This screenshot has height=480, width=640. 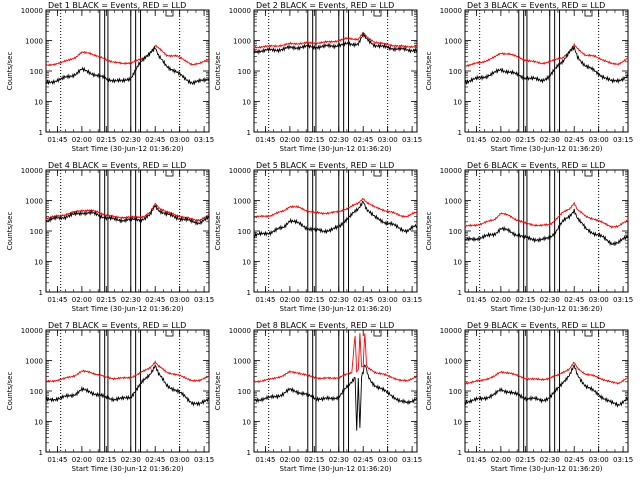 I want to click on panel-title: Det 6 BLACK = Events, RED = LLD, so click(x=536, y=165).